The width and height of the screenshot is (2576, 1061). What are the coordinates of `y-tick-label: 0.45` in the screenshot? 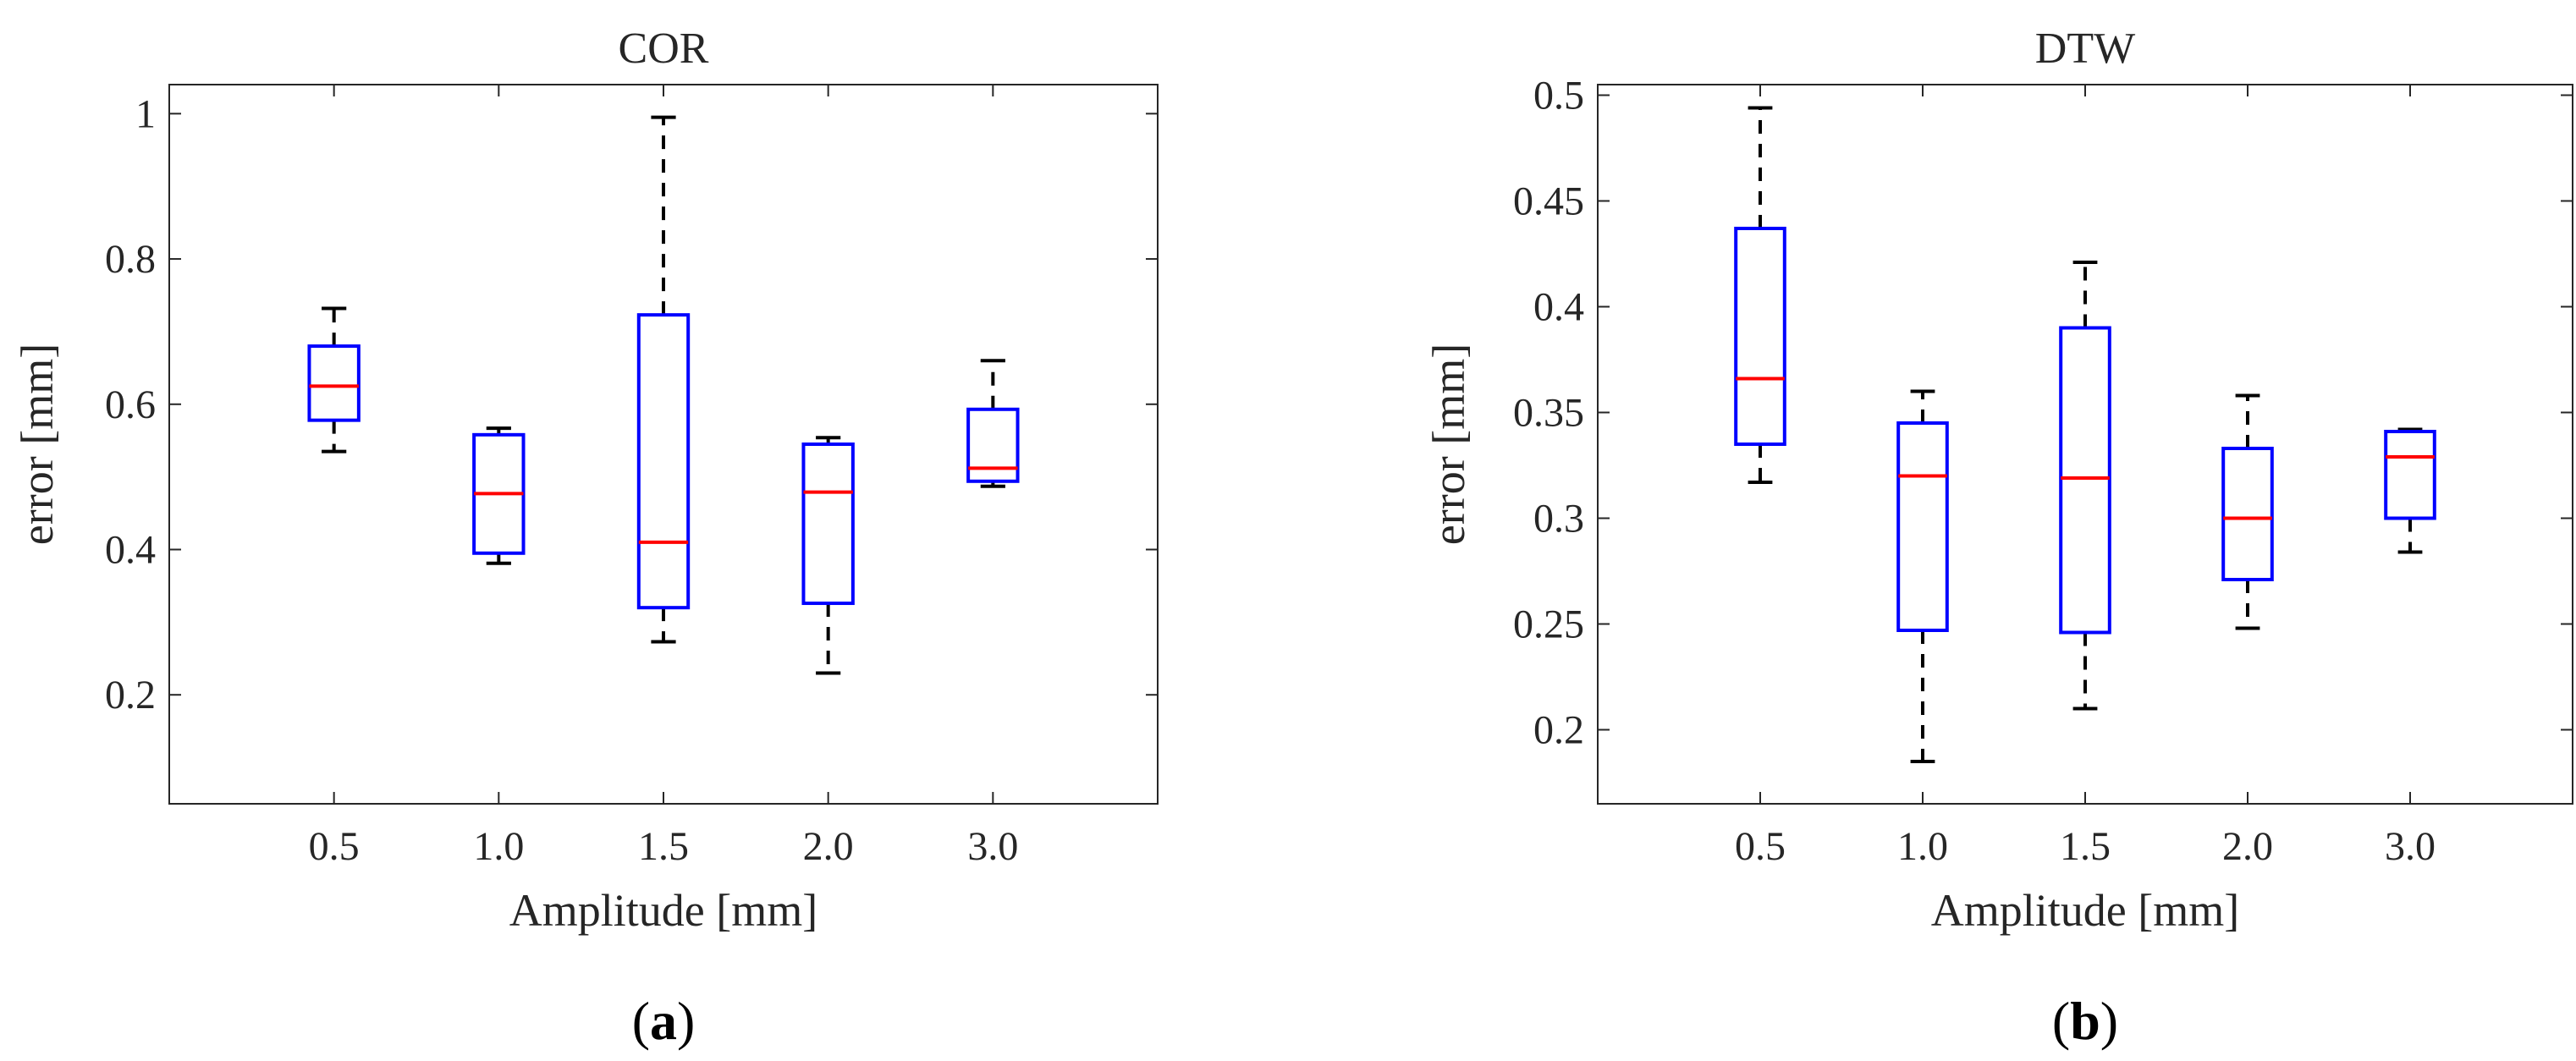 It's located at (1548, 201).